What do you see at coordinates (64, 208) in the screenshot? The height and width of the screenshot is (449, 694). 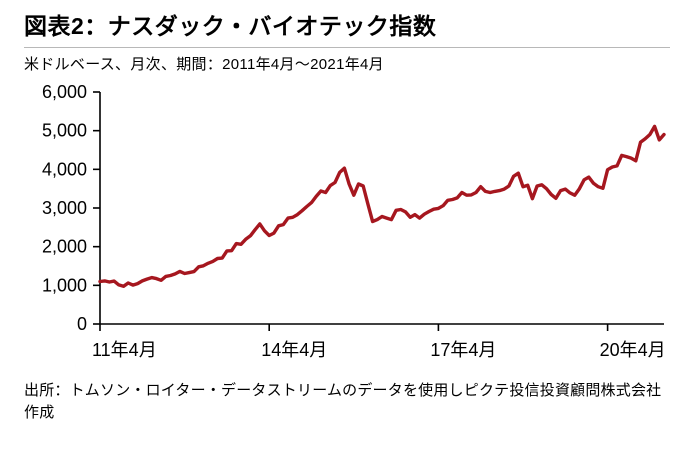 I see `svg-text: 3,000` at bounding box center [64, 208].